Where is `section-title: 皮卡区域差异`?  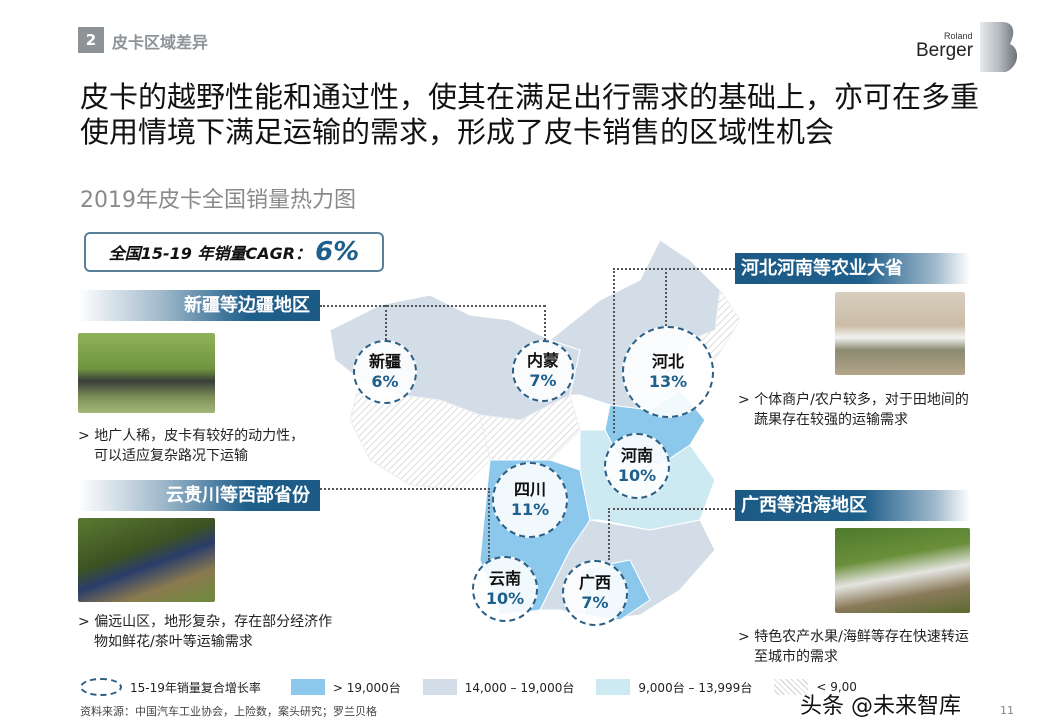 section-title: 皮卡区域差异 is located at coordinates (160, 42).